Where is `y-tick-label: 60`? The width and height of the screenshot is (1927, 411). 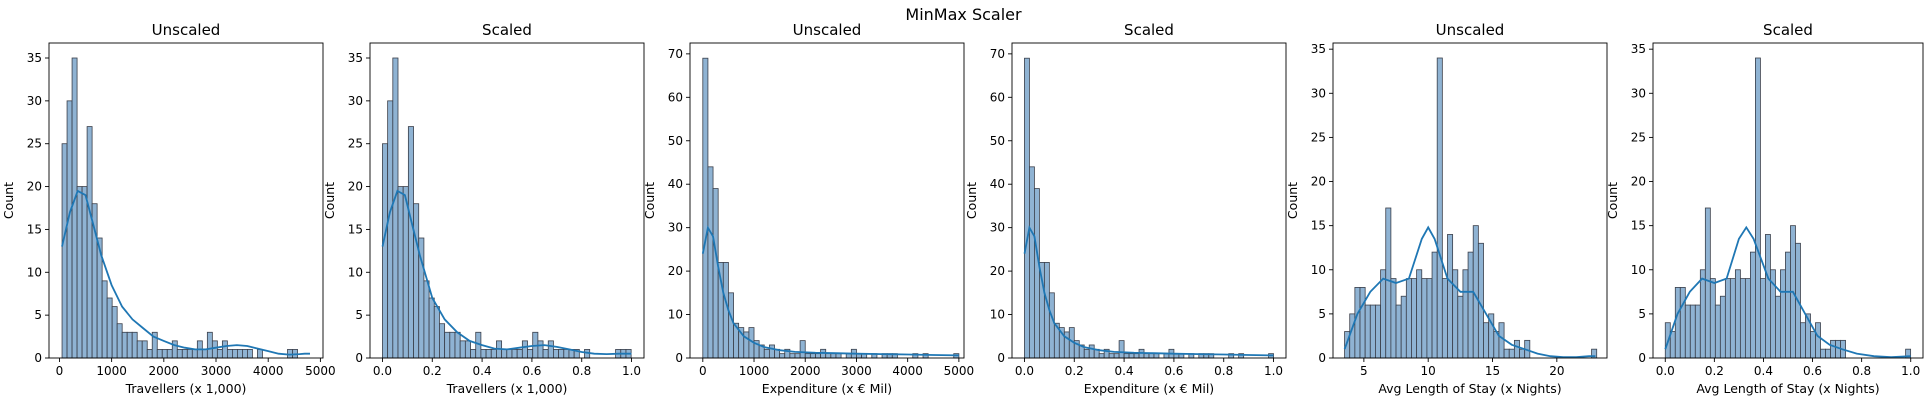 y-tick-label: 60 is located at coordinates (997, 97).